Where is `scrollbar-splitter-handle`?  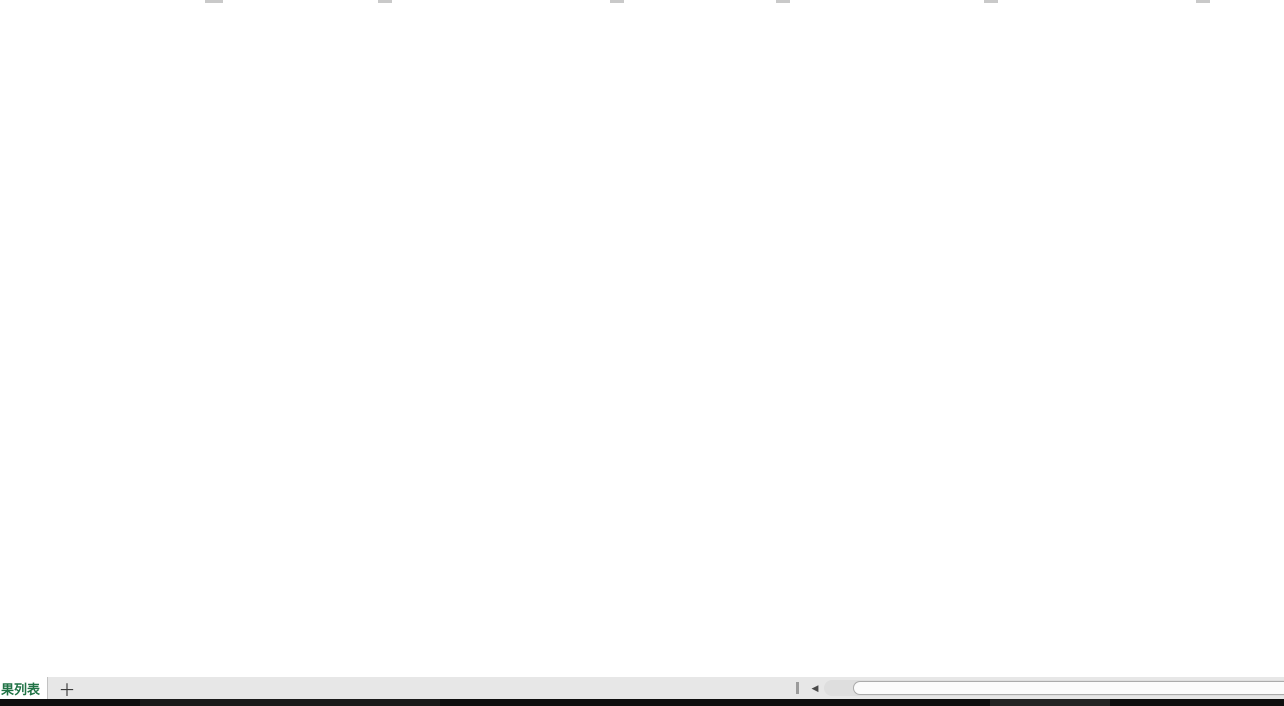 scrollbar-splitter-handle is located at coordinates (797, 688).